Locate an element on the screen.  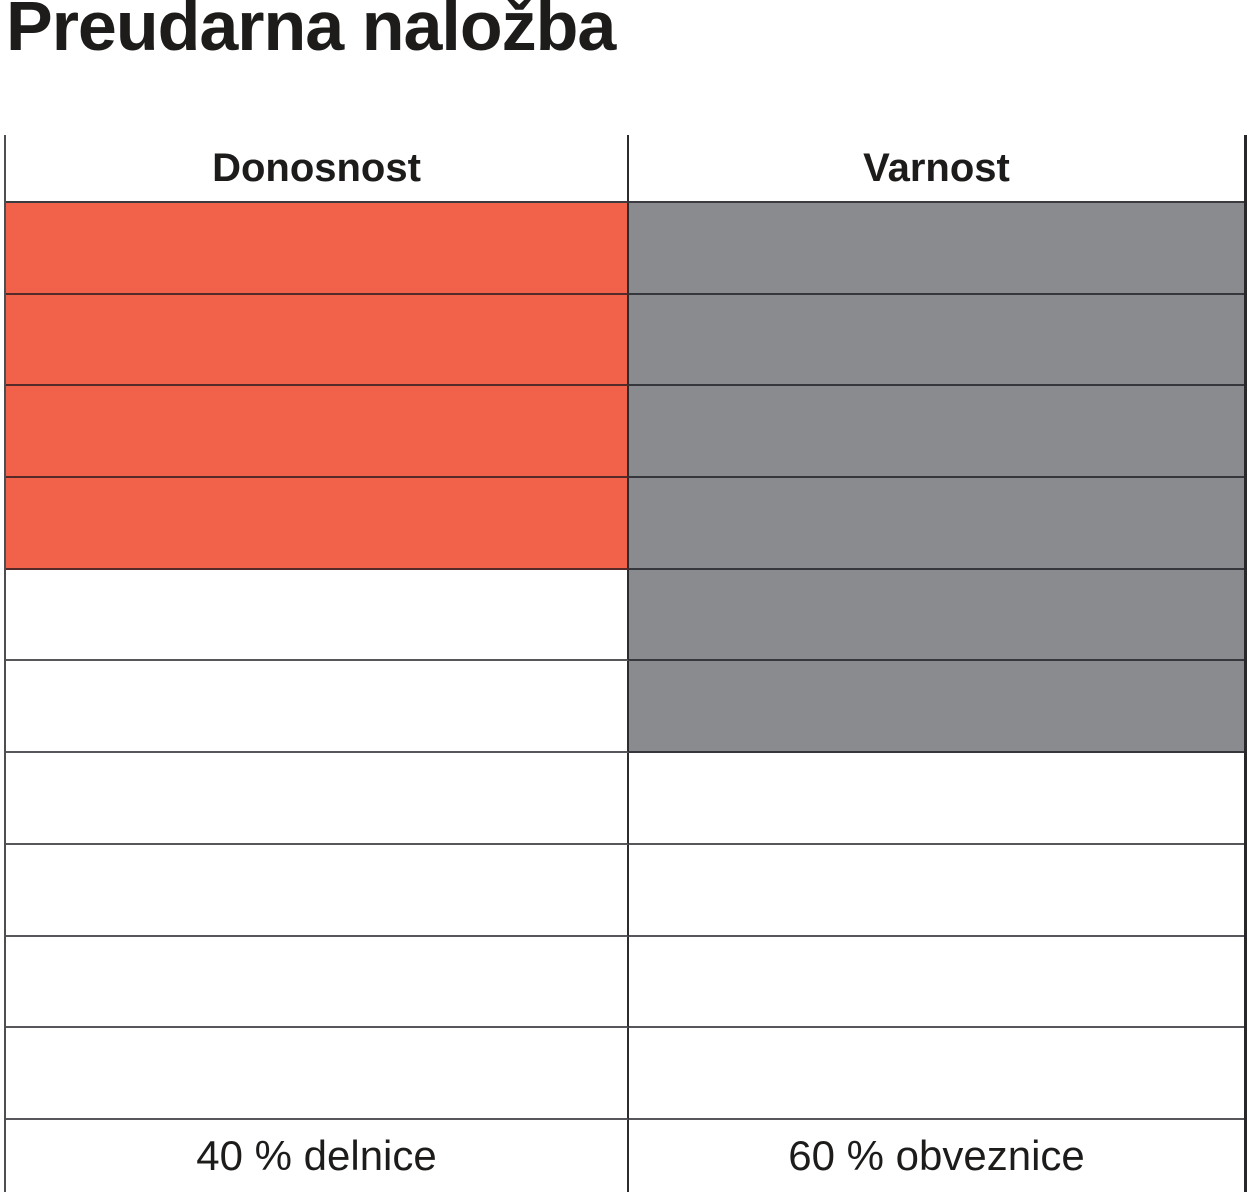
page-title: Preudarna naložba is located at coordinates (311, 32).